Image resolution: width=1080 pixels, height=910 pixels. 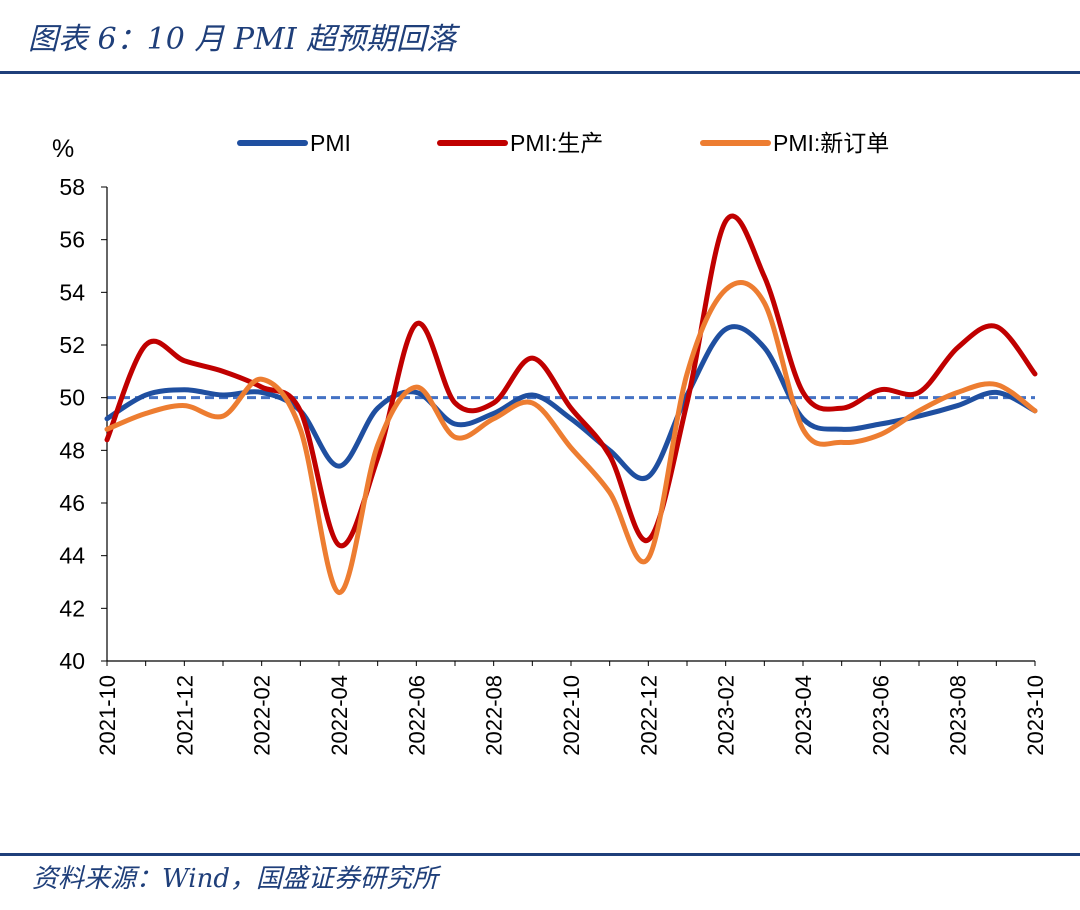 What do you see at coordinates (63, 149) in the screenshot?
I see `y-axis-label: %` at bounding box center [63, 149].